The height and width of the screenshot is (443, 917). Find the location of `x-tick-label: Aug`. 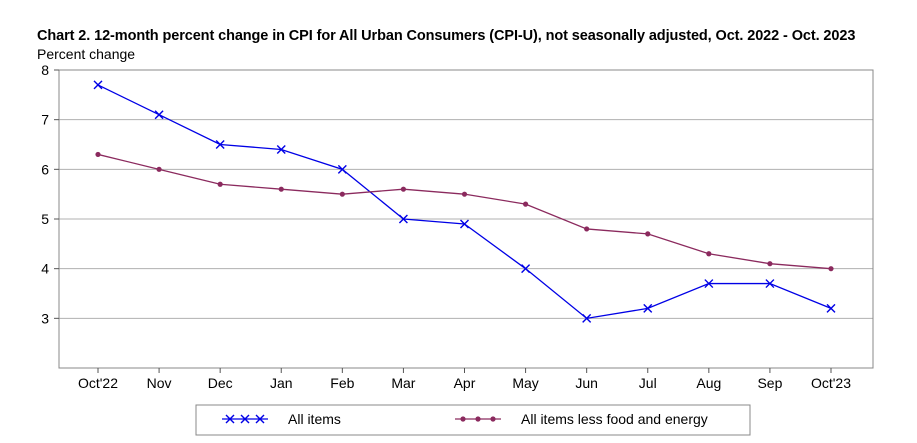

x-tick-label: Aug is located at coordinates (708, 383).